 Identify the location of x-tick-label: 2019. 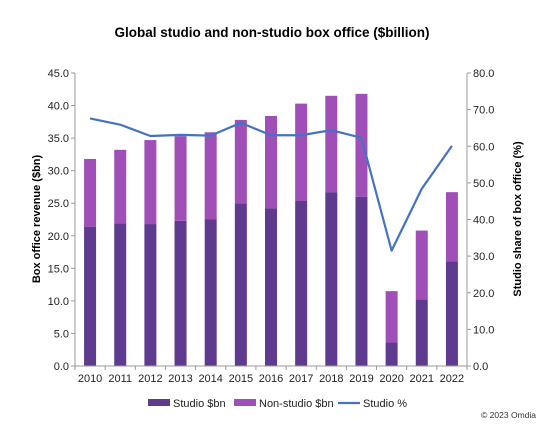
(361, 379).